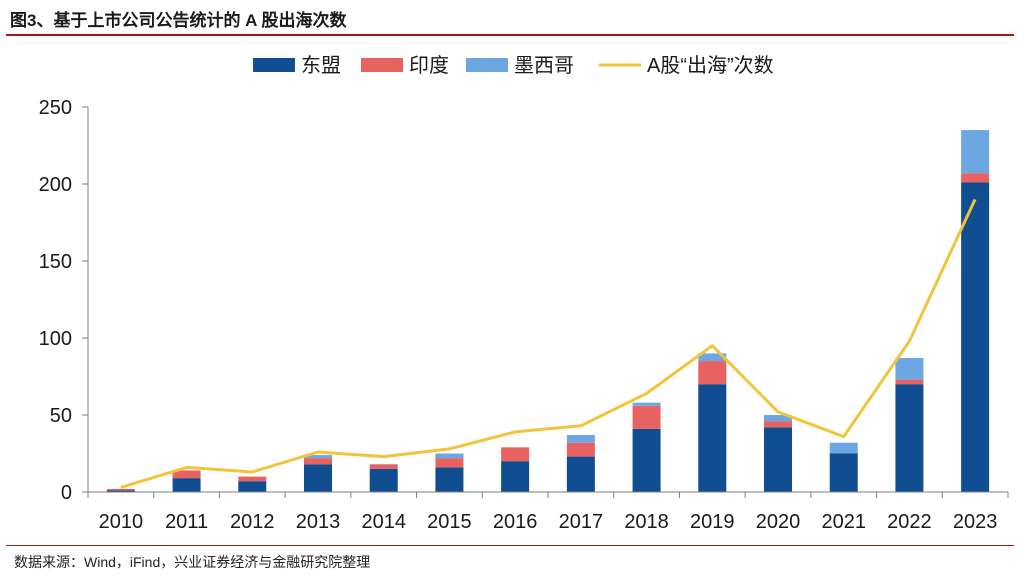 Image resolution: width=1024 pixels, height=575 pixels. What do you see at coordinates (192, 562) in the screenshot?
I see `source-note: 数据来源：Wind，iFind，兴业证券经济与金融研究院整理` at bounding box center [192, 562].